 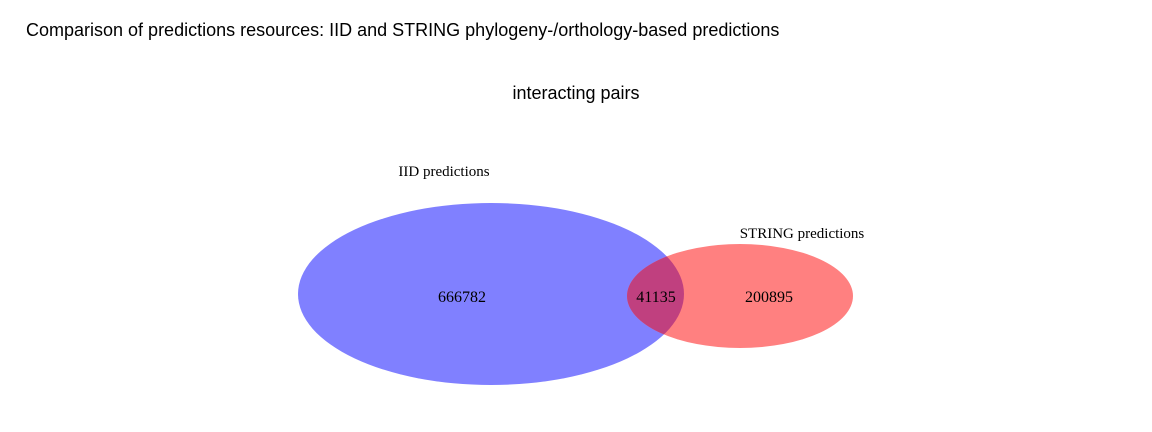 What do you see at coordinates (462, 297) in the screenshot?
I see `iid-only-count: 666782` at bounding box center [462, 297].